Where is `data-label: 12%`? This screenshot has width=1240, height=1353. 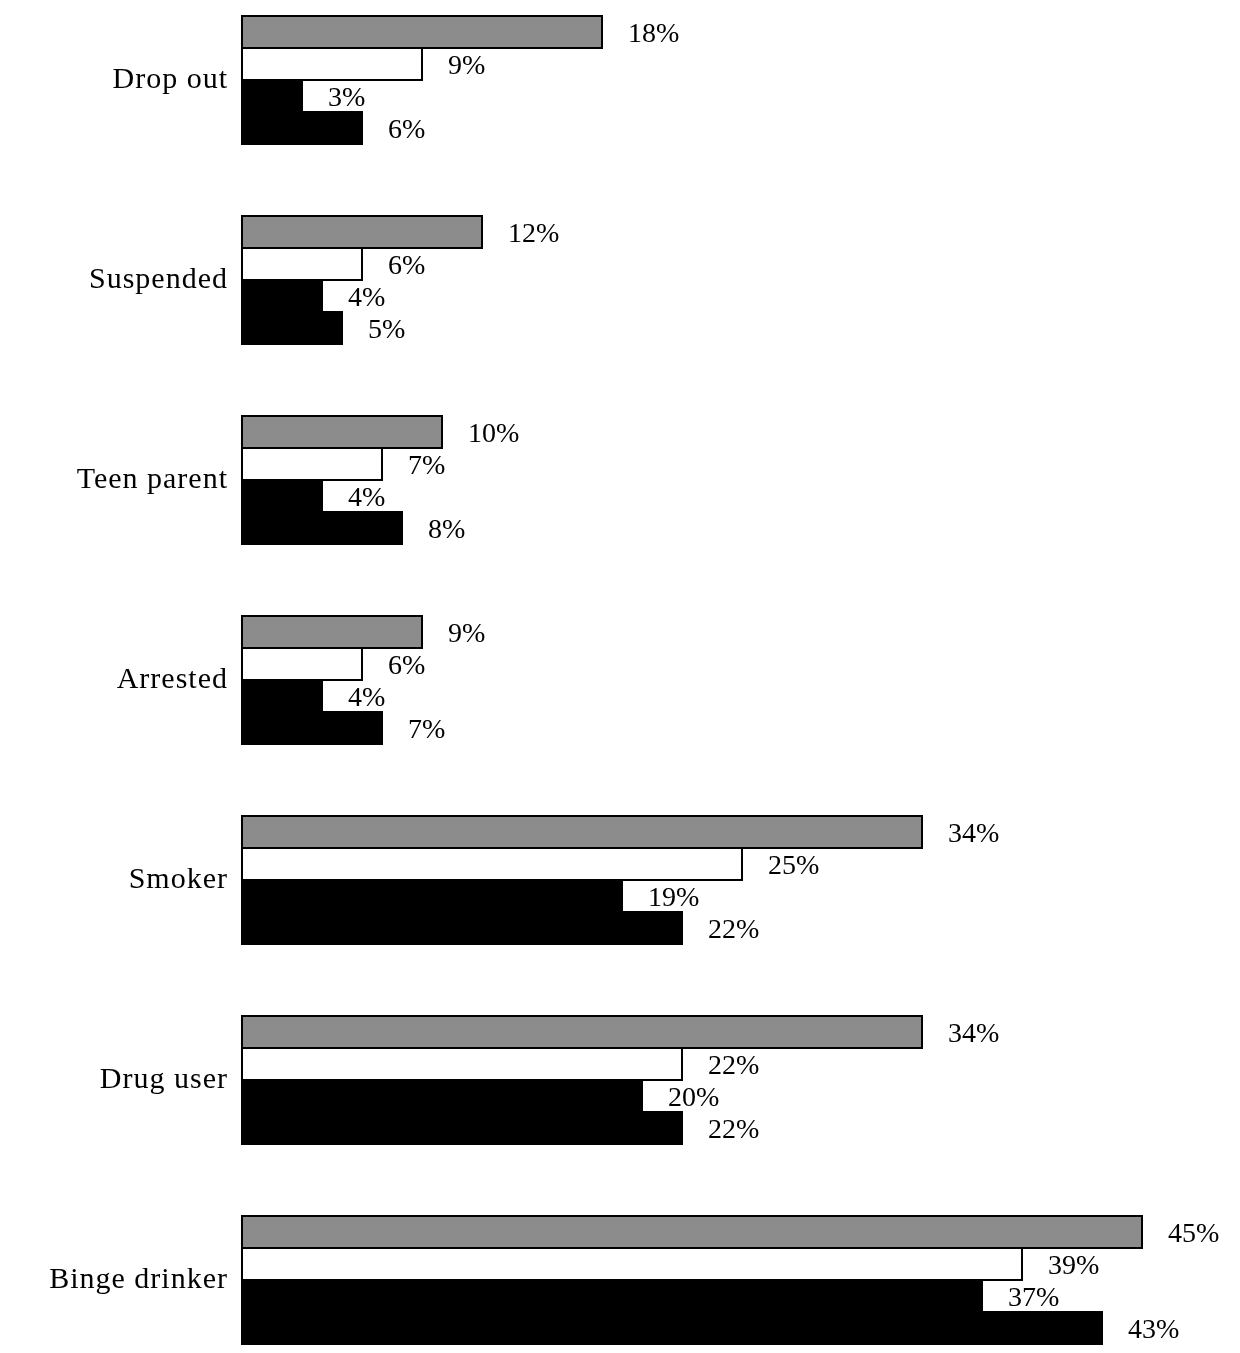 data-label: 12% is located at coordinates (534, 232).